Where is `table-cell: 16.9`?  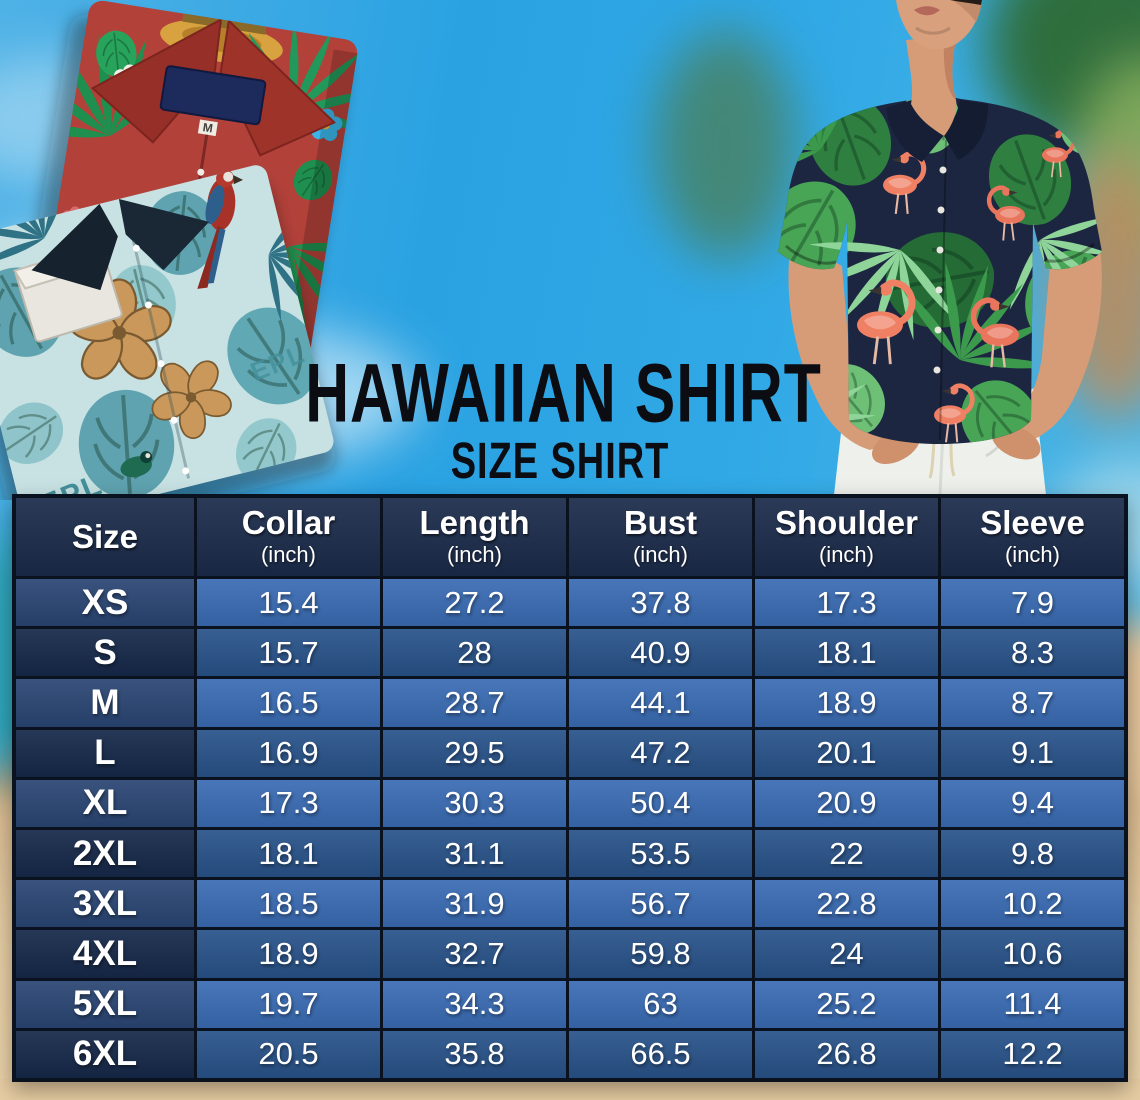 table-cell: 16.9 is located at coordinates (288, 753).